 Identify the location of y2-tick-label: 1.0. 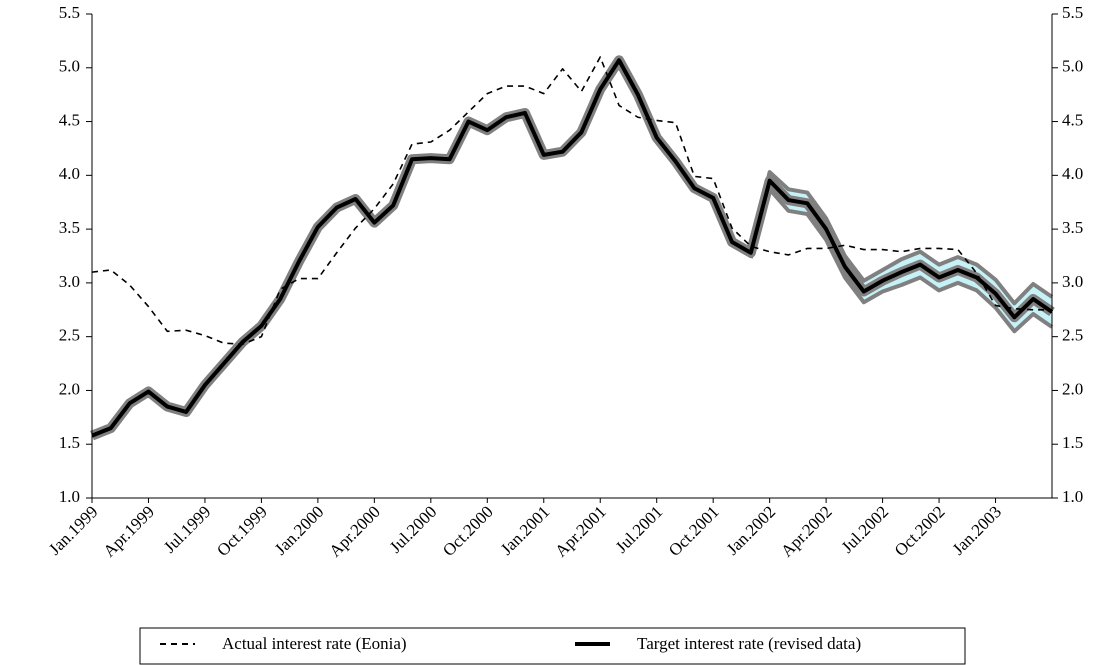
(1072, 496).